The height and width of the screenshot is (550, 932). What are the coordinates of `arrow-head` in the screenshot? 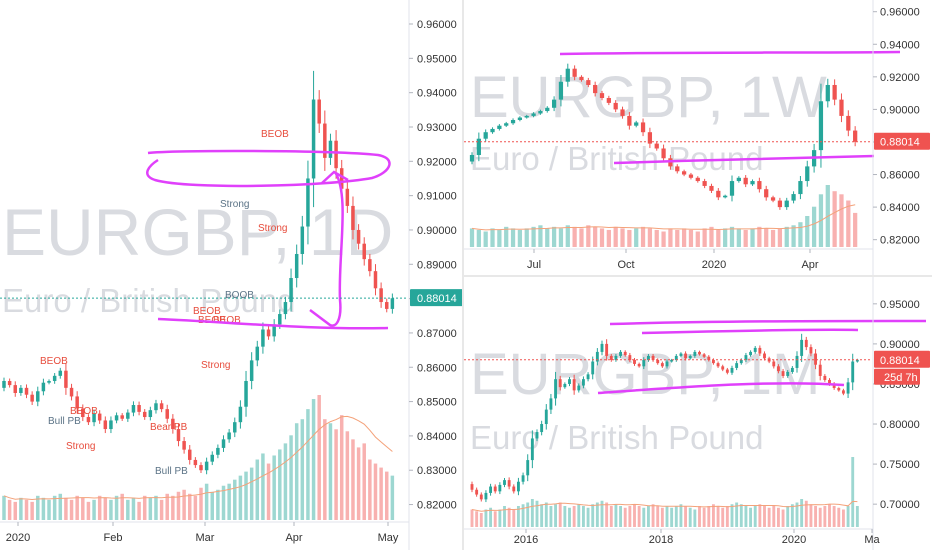 It's located at (335, 177).